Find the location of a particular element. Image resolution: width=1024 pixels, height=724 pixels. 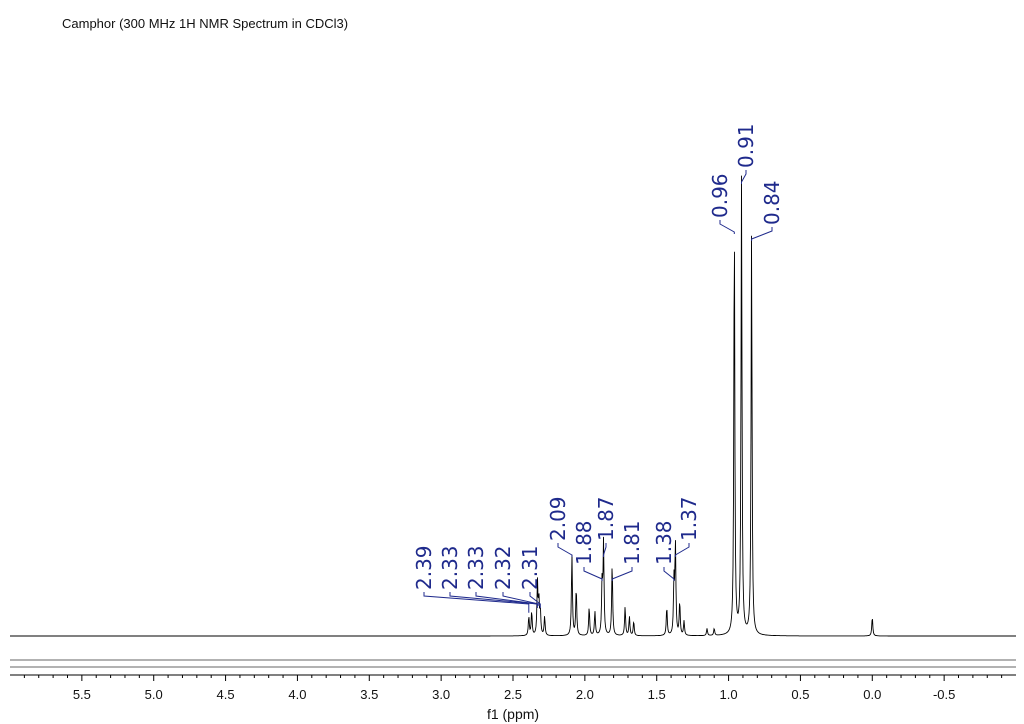

x-tick-label: 4.5 is located at coordinates (226, 694).